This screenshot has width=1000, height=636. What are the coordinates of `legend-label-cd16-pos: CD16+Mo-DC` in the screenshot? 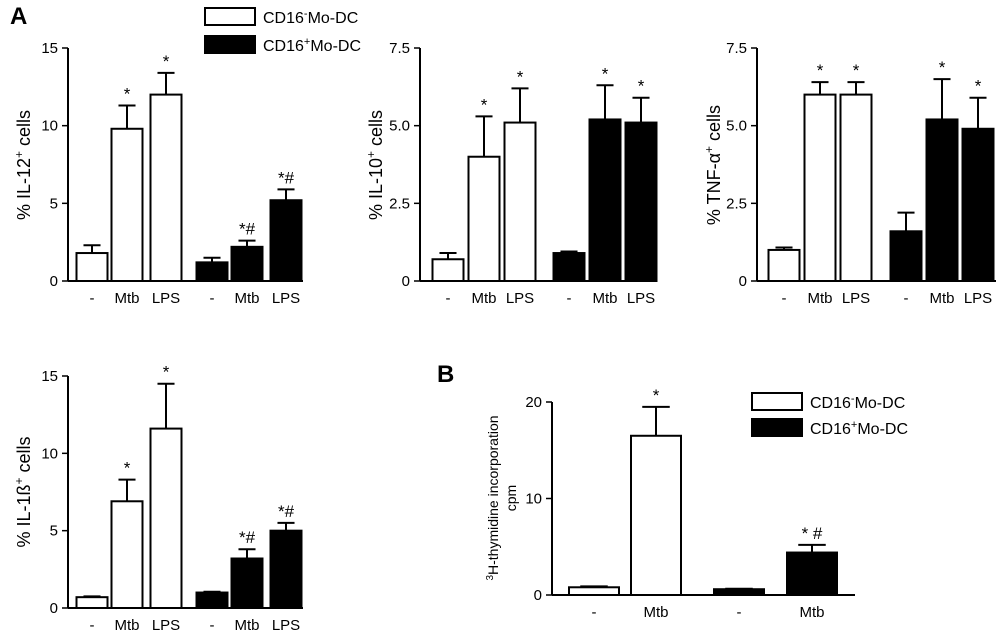 It's located at (312, 45).